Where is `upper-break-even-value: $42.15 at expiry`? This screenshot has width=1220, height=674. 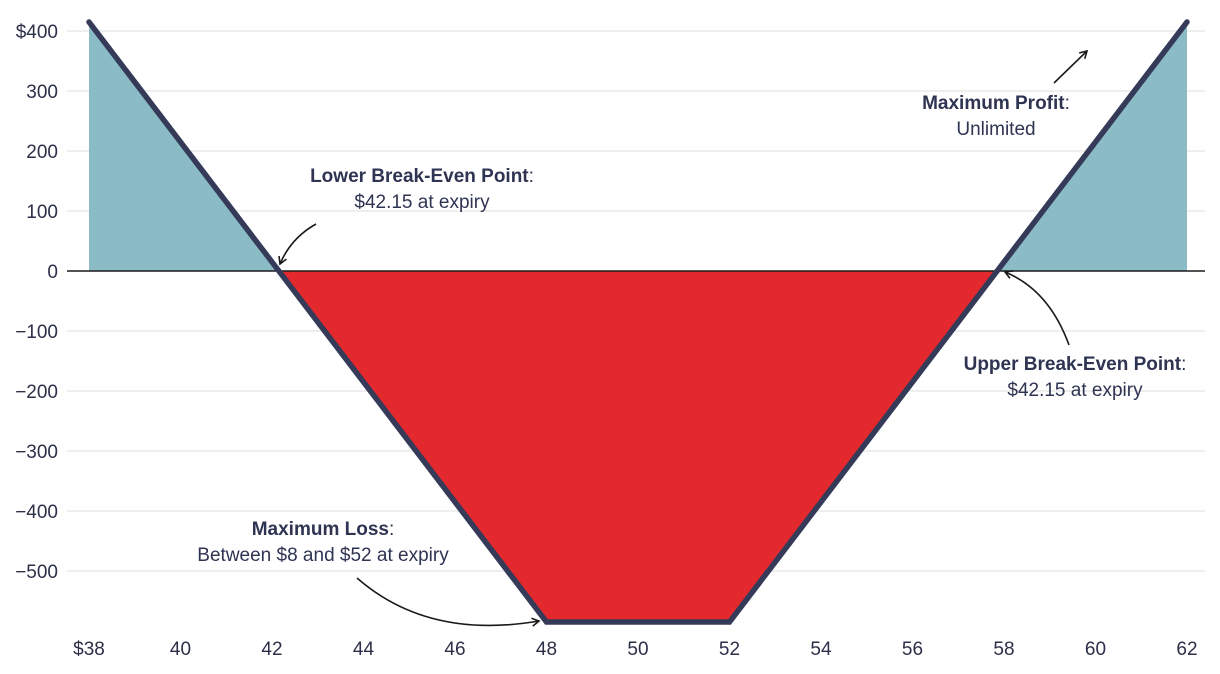
upper-break-even-value: $42.15 at expiry is located at coordinates (1075, 390).